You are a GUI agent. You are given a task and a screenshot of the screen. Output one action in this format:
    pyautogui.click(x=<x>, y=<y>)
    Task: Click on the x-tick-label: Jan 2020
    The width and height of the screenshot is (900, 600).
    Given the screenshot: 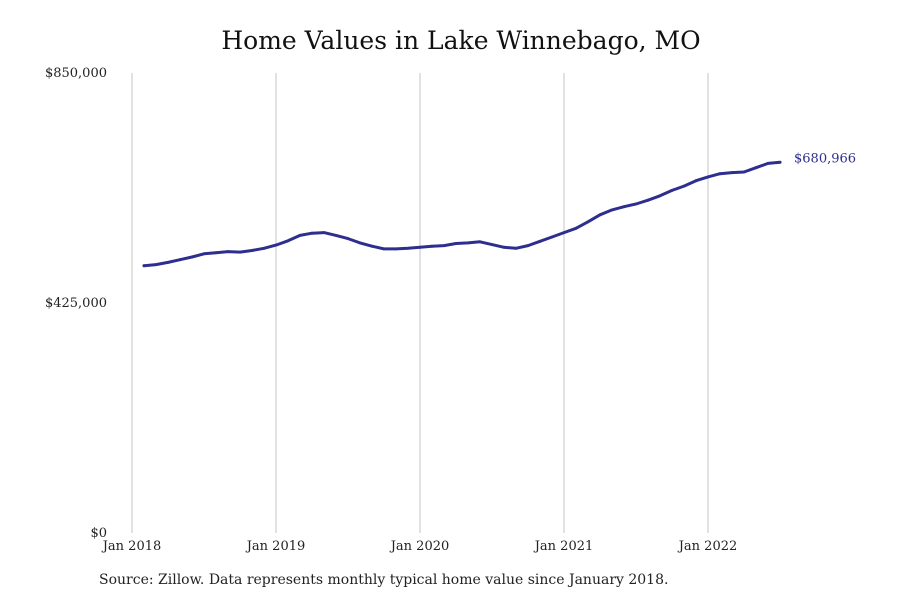 What is the action you would take?
    pyautogui.click(x=419, y=546)
    